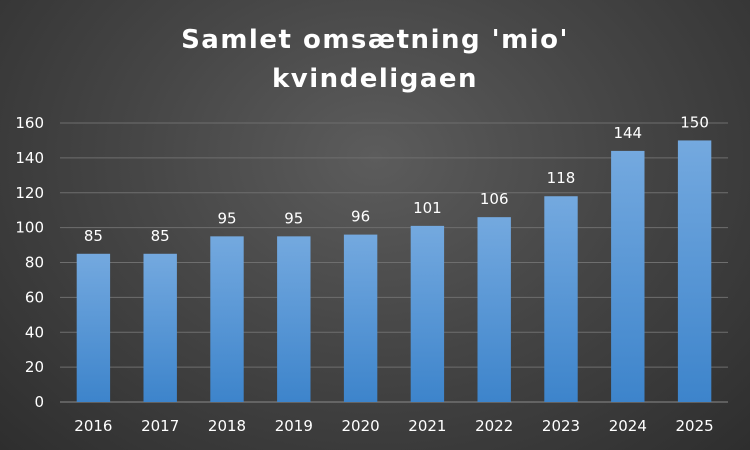  I want to click on bar-value-label: 144, so click(627, 133).